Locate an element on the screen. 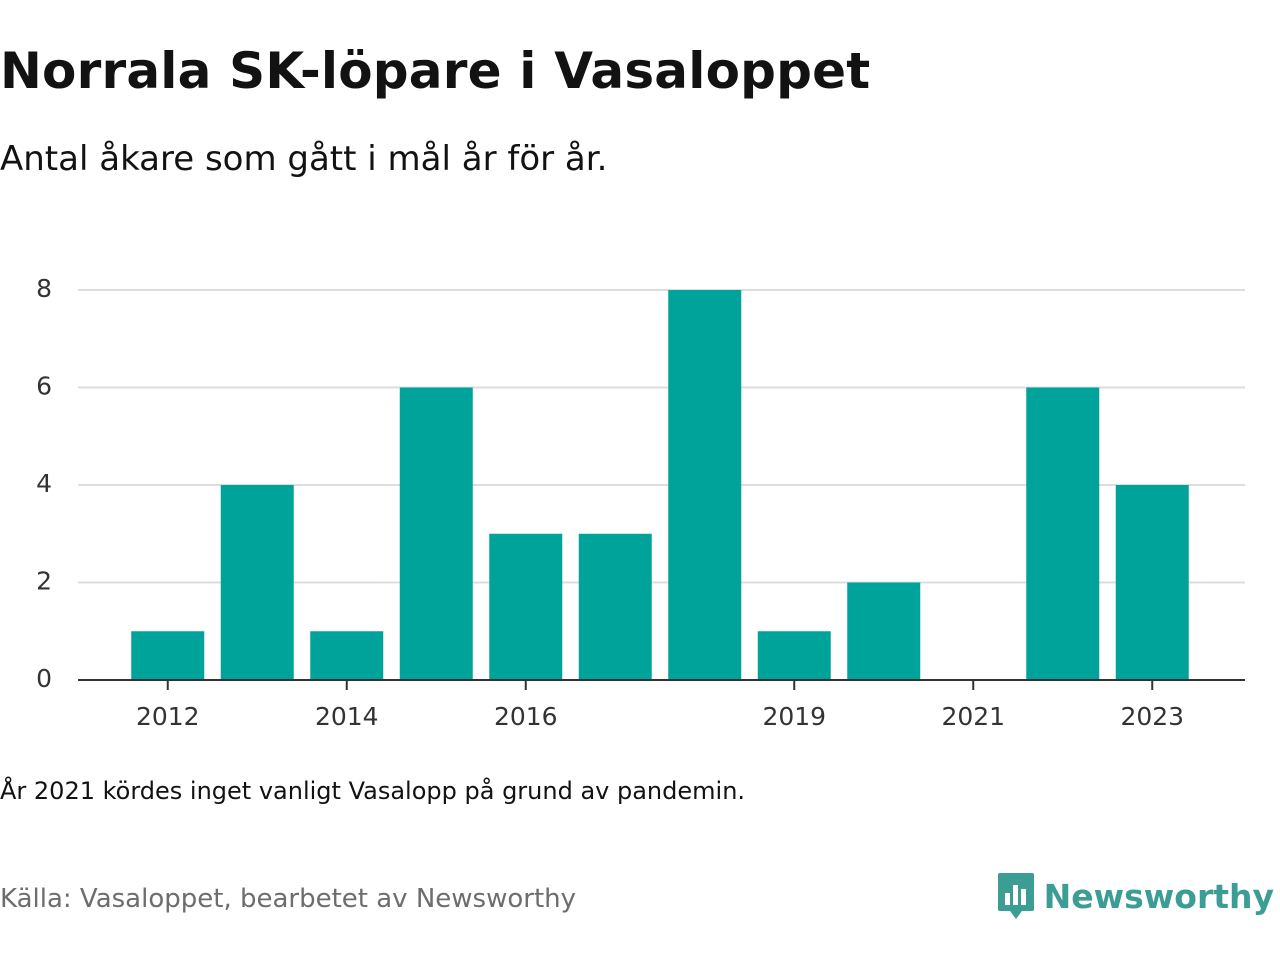 The width and height of the screenshot is (1280, 960). y-tick-label: 8 is located at coordinates (44, 288).